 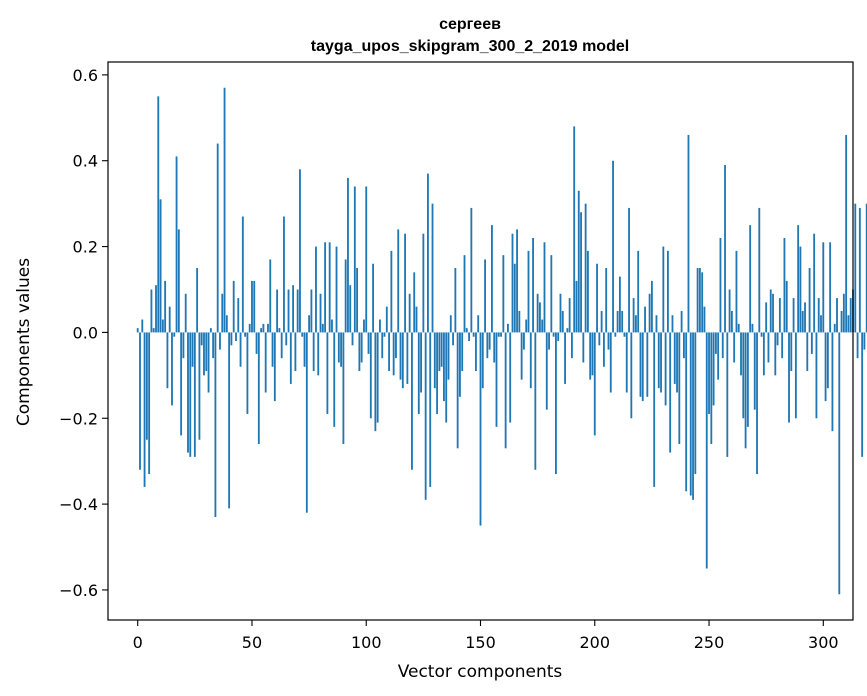 I want to click on chart-subtitle: tayga_upos_skipgram_300_2_2019 model, so click(x=470, y=46).